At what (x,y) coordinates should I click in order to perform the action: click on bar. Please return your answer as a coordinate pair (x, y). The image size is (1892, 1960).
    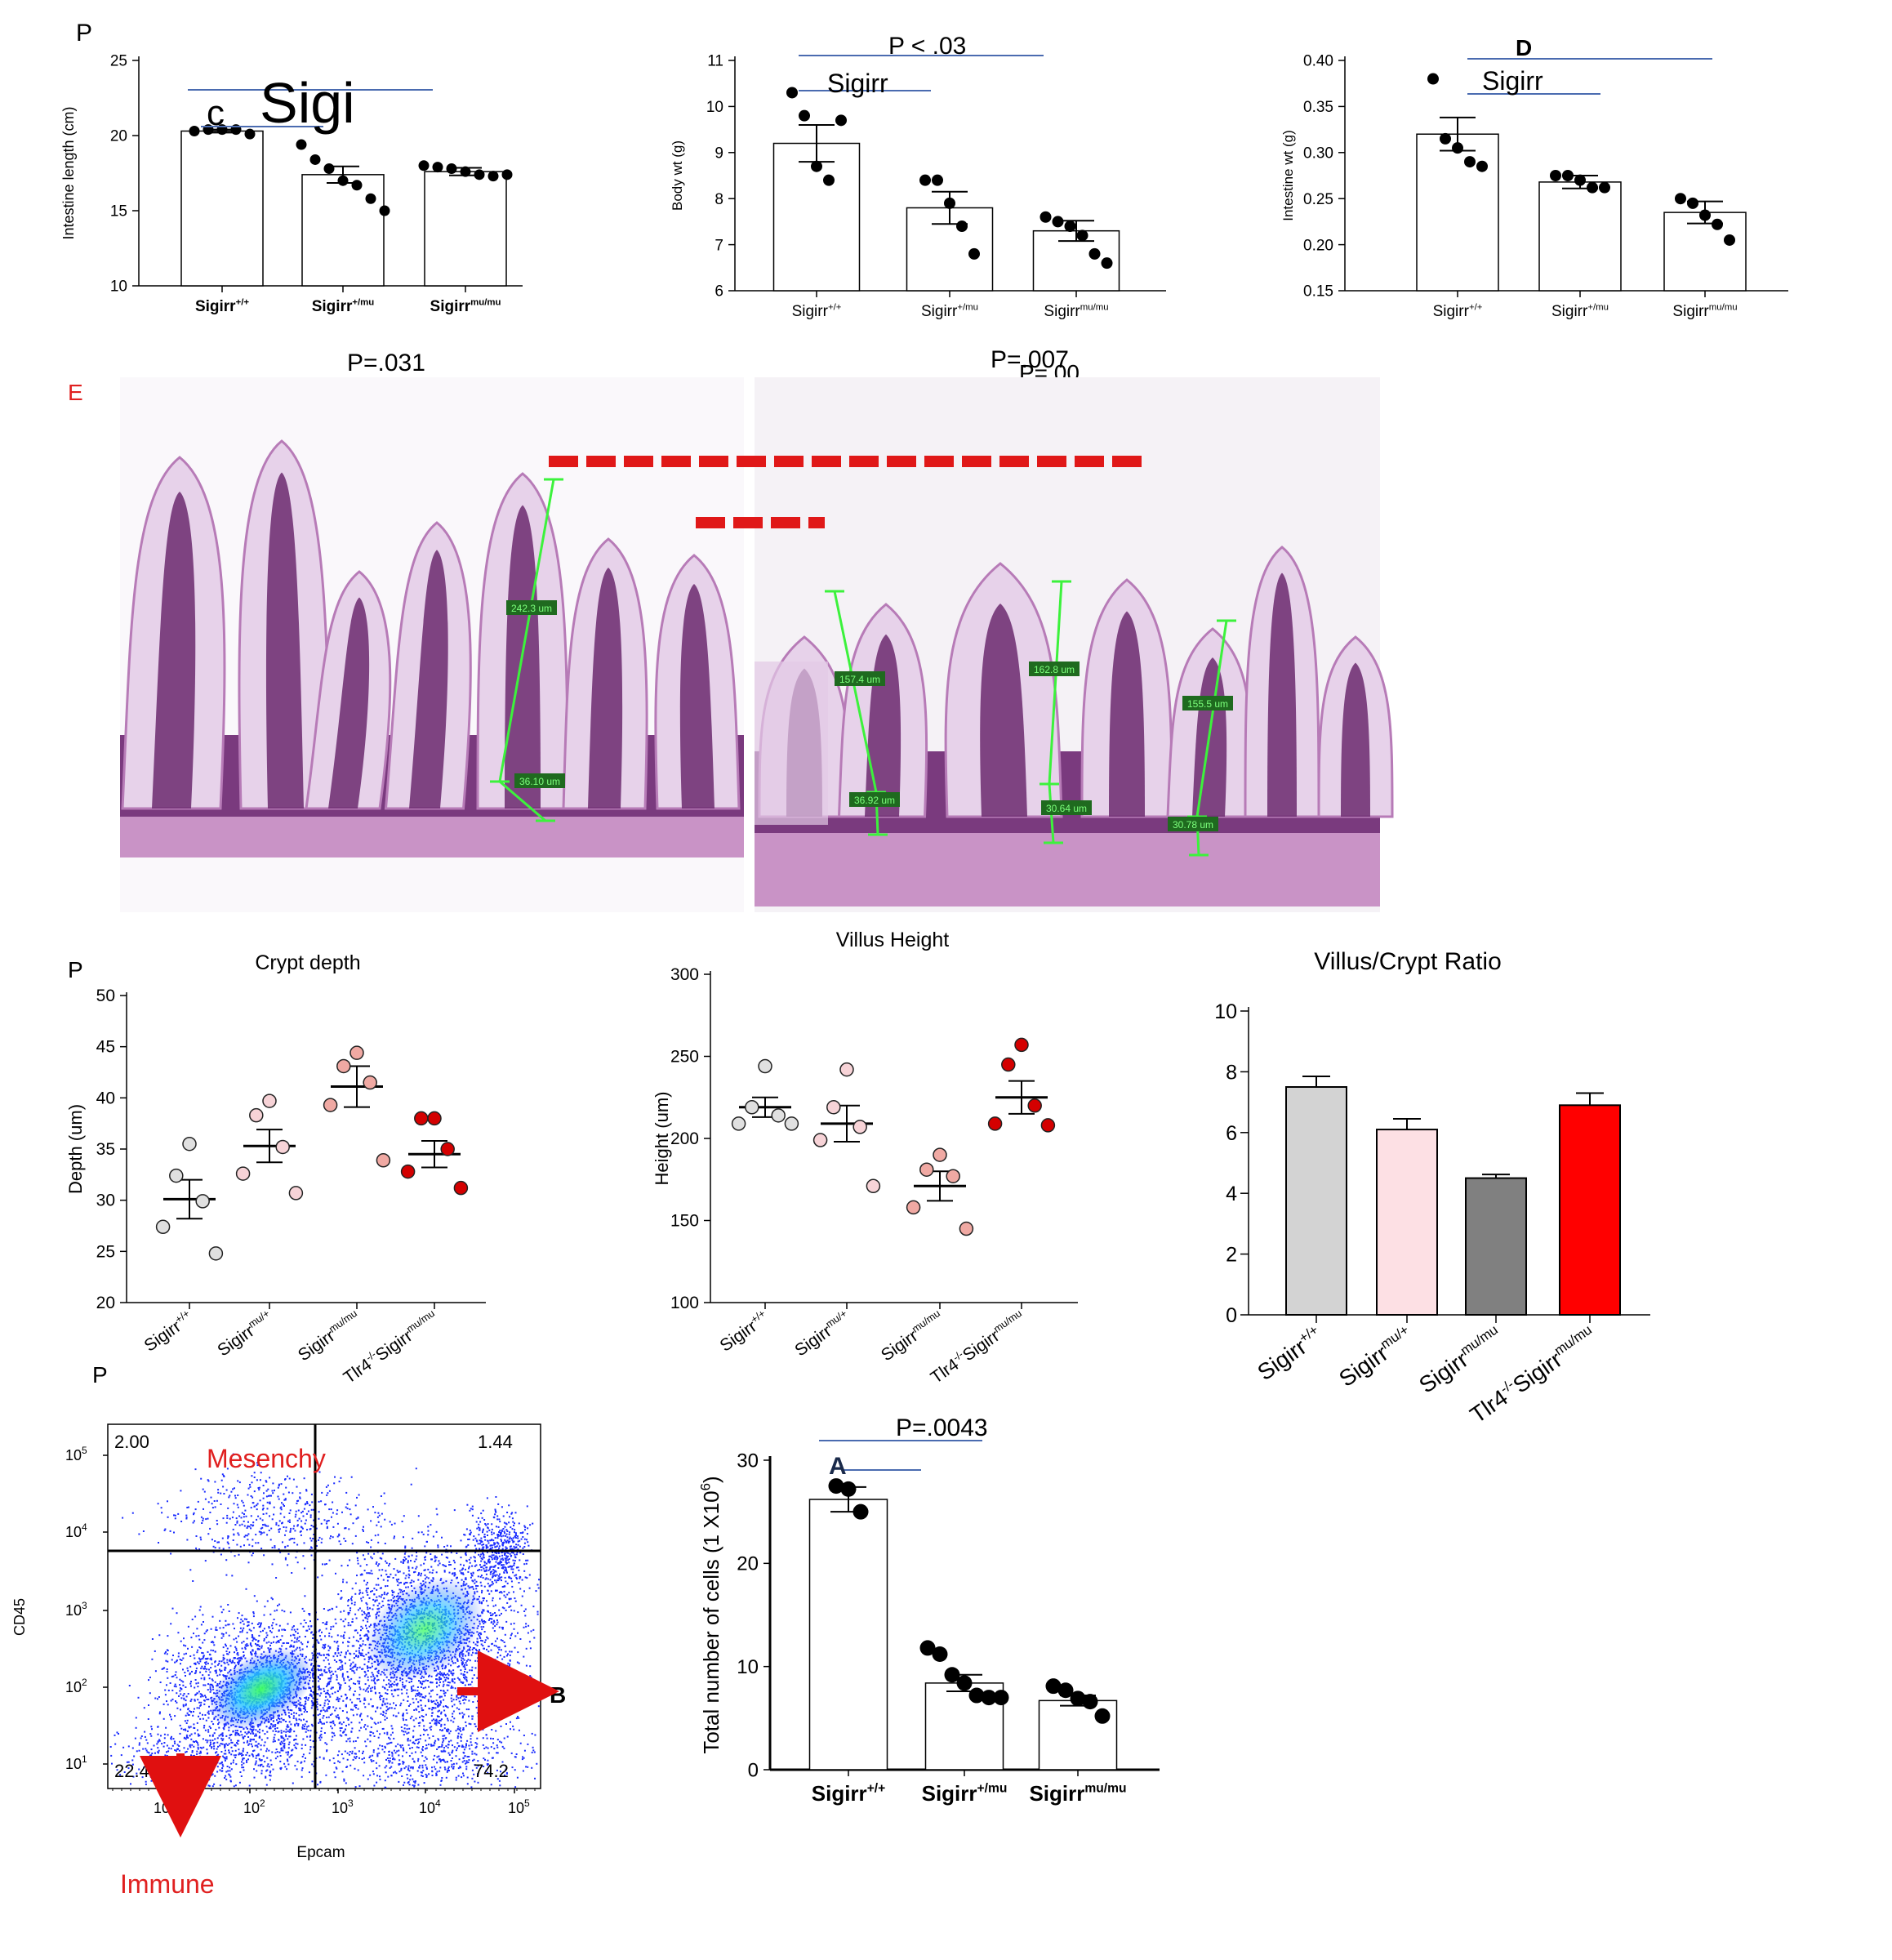
    Looking at the image, I should click on (1590, 1210).